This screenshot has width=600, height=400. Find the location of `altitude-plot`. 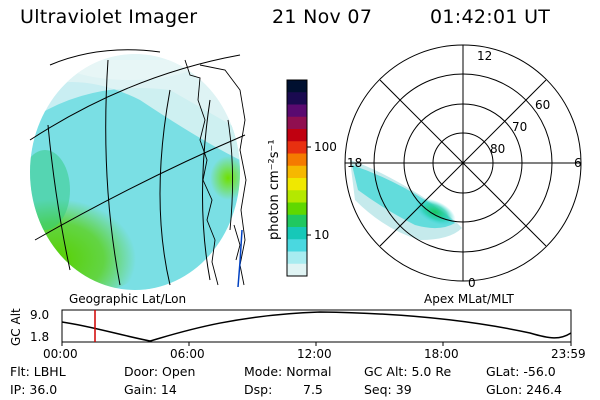

altitude-plot is located at coordinates (316, 327).